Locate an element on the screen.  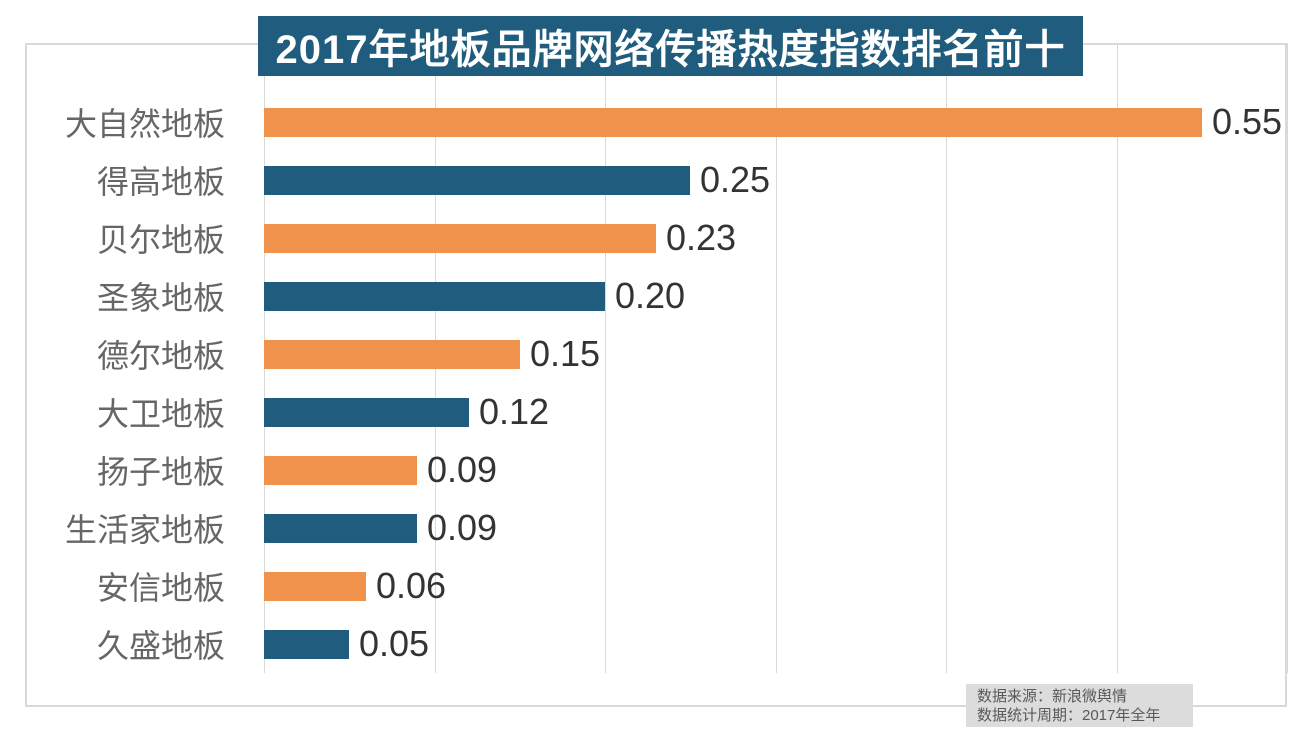
value-label: 0.23 is located at coordinates (701, 237).